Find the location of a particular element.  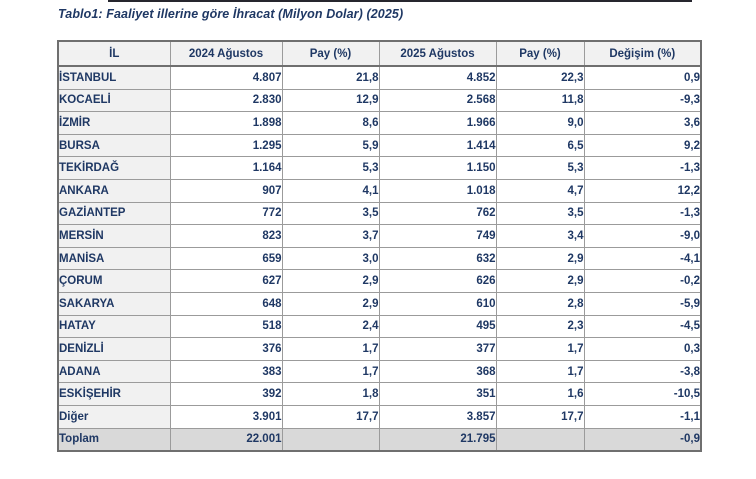

province-cell: Diğer is located at coordinates (114, 416).